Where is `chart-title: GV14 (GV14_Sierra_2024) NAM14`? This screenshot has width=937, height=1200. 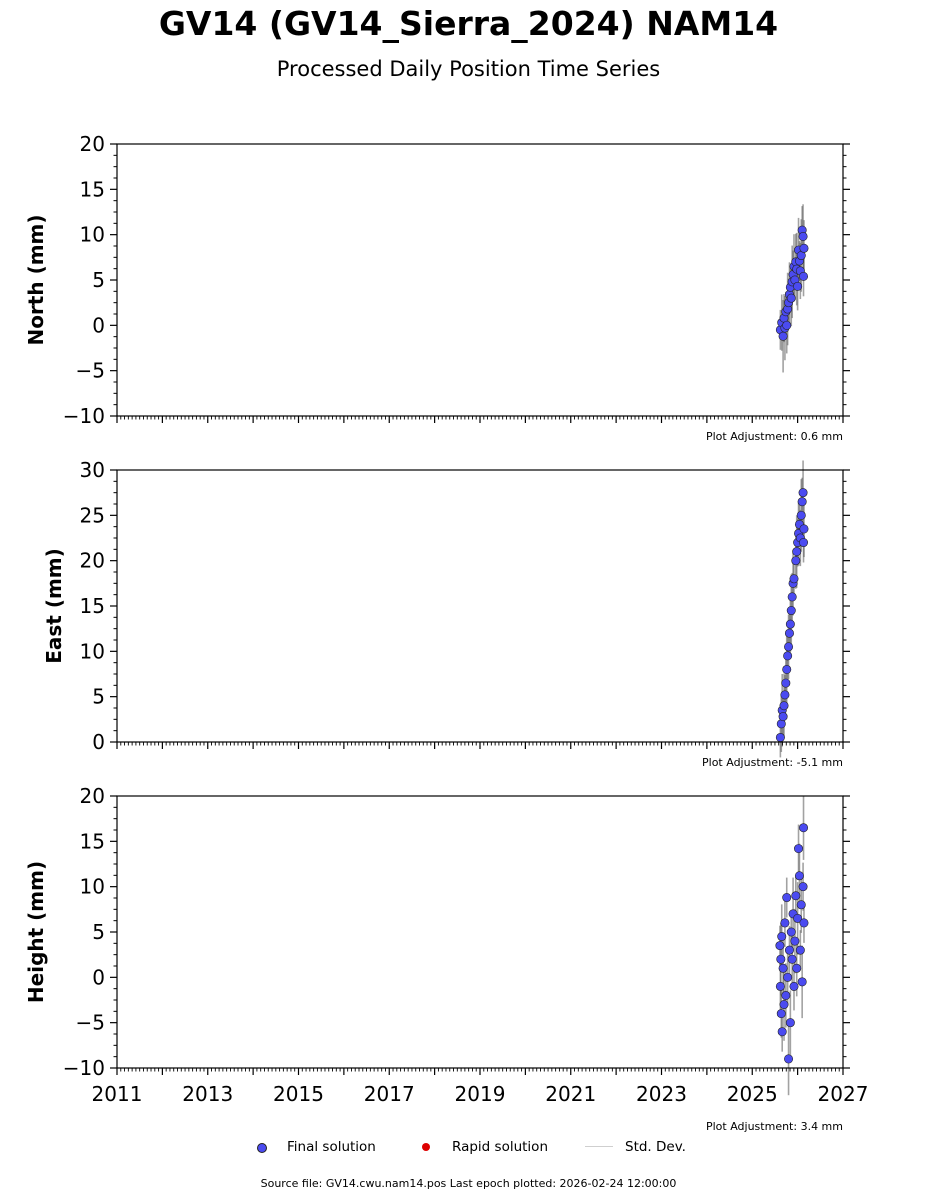
chart-title: GV14 (GV14_Sierra_2024) NAM14 is located at coordinates (468, 23).